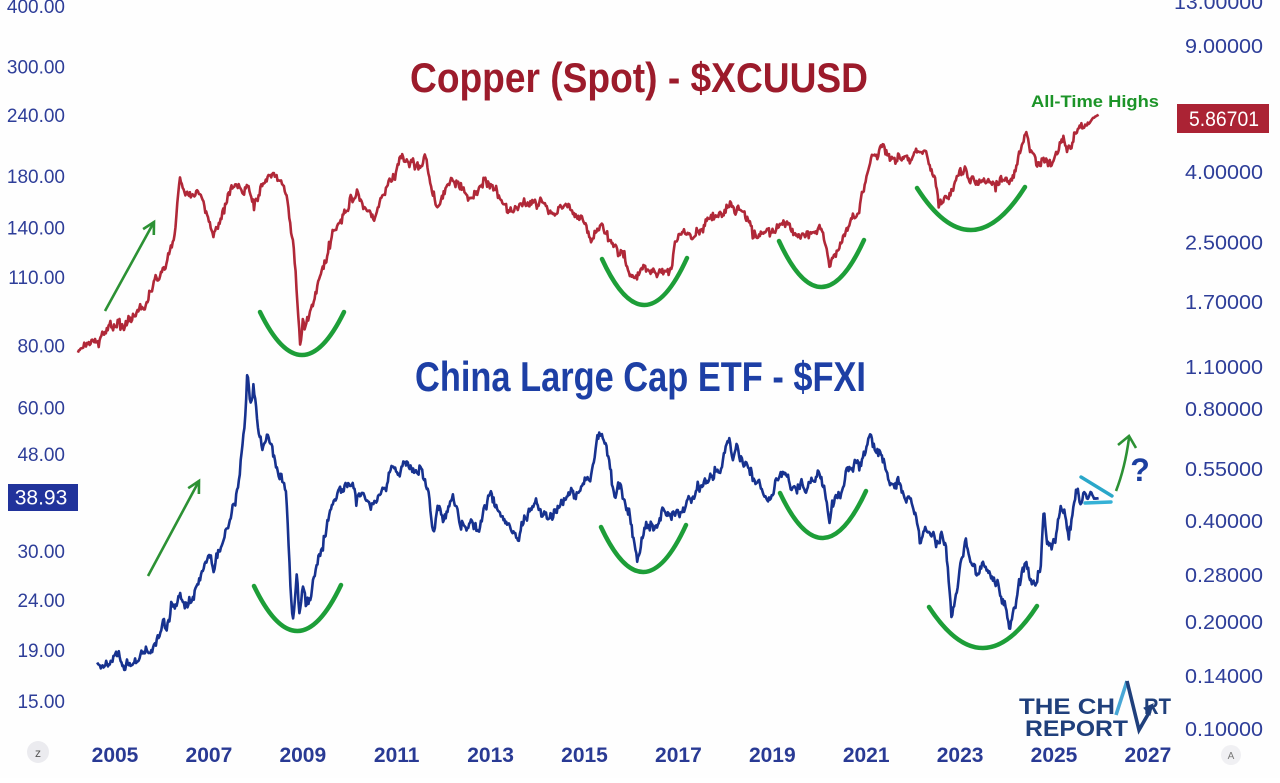  What do you see at coordinates (1148, 755) in the screenshot?
I see `svg-text: 2027` at bounding box center [1148, 755].